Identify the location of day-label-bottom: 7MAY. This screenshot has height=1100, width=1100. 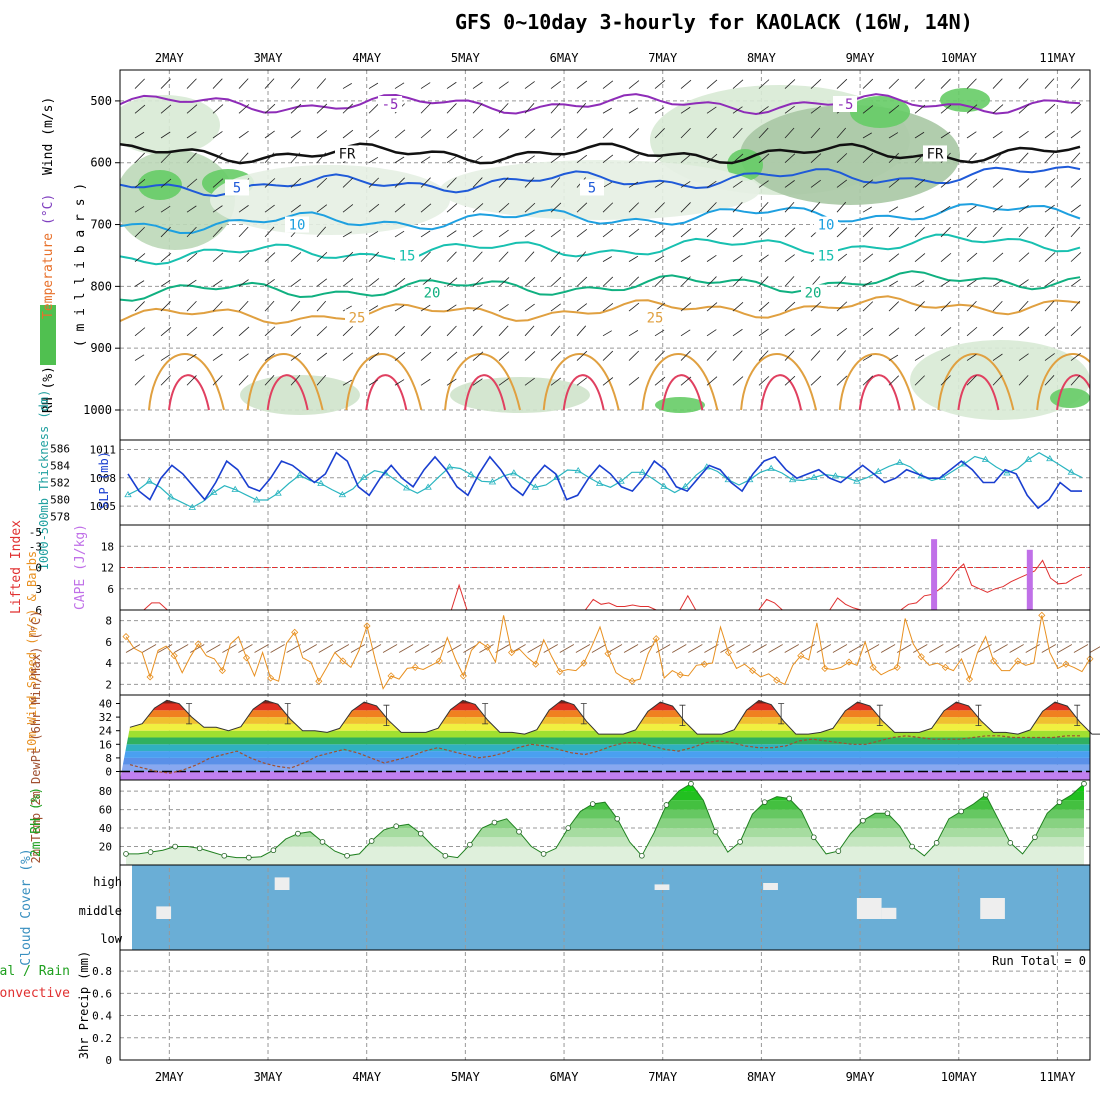
(663, 1077).